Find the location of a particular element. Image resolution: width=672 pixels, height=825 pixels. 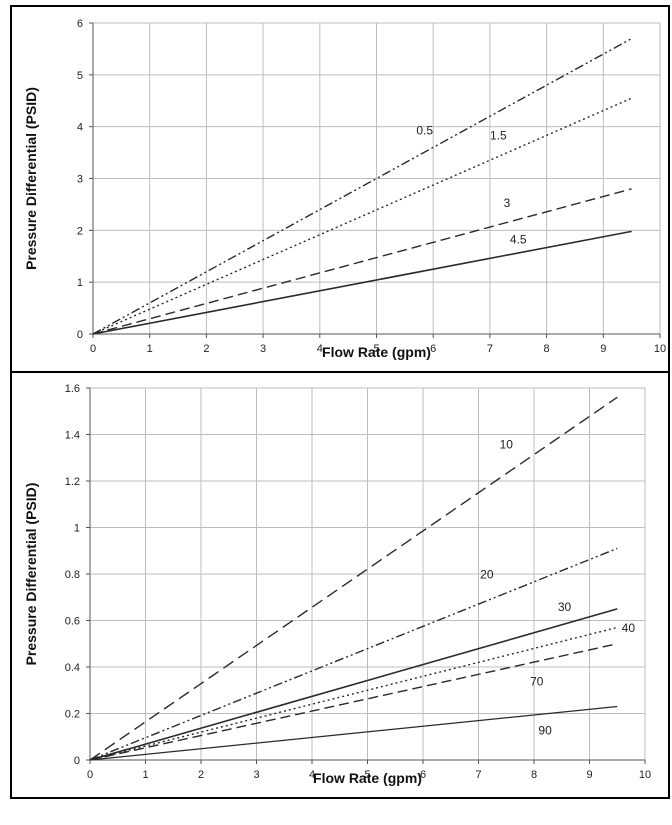

y-tick-label: 4 is located at coordinates (80, 128).